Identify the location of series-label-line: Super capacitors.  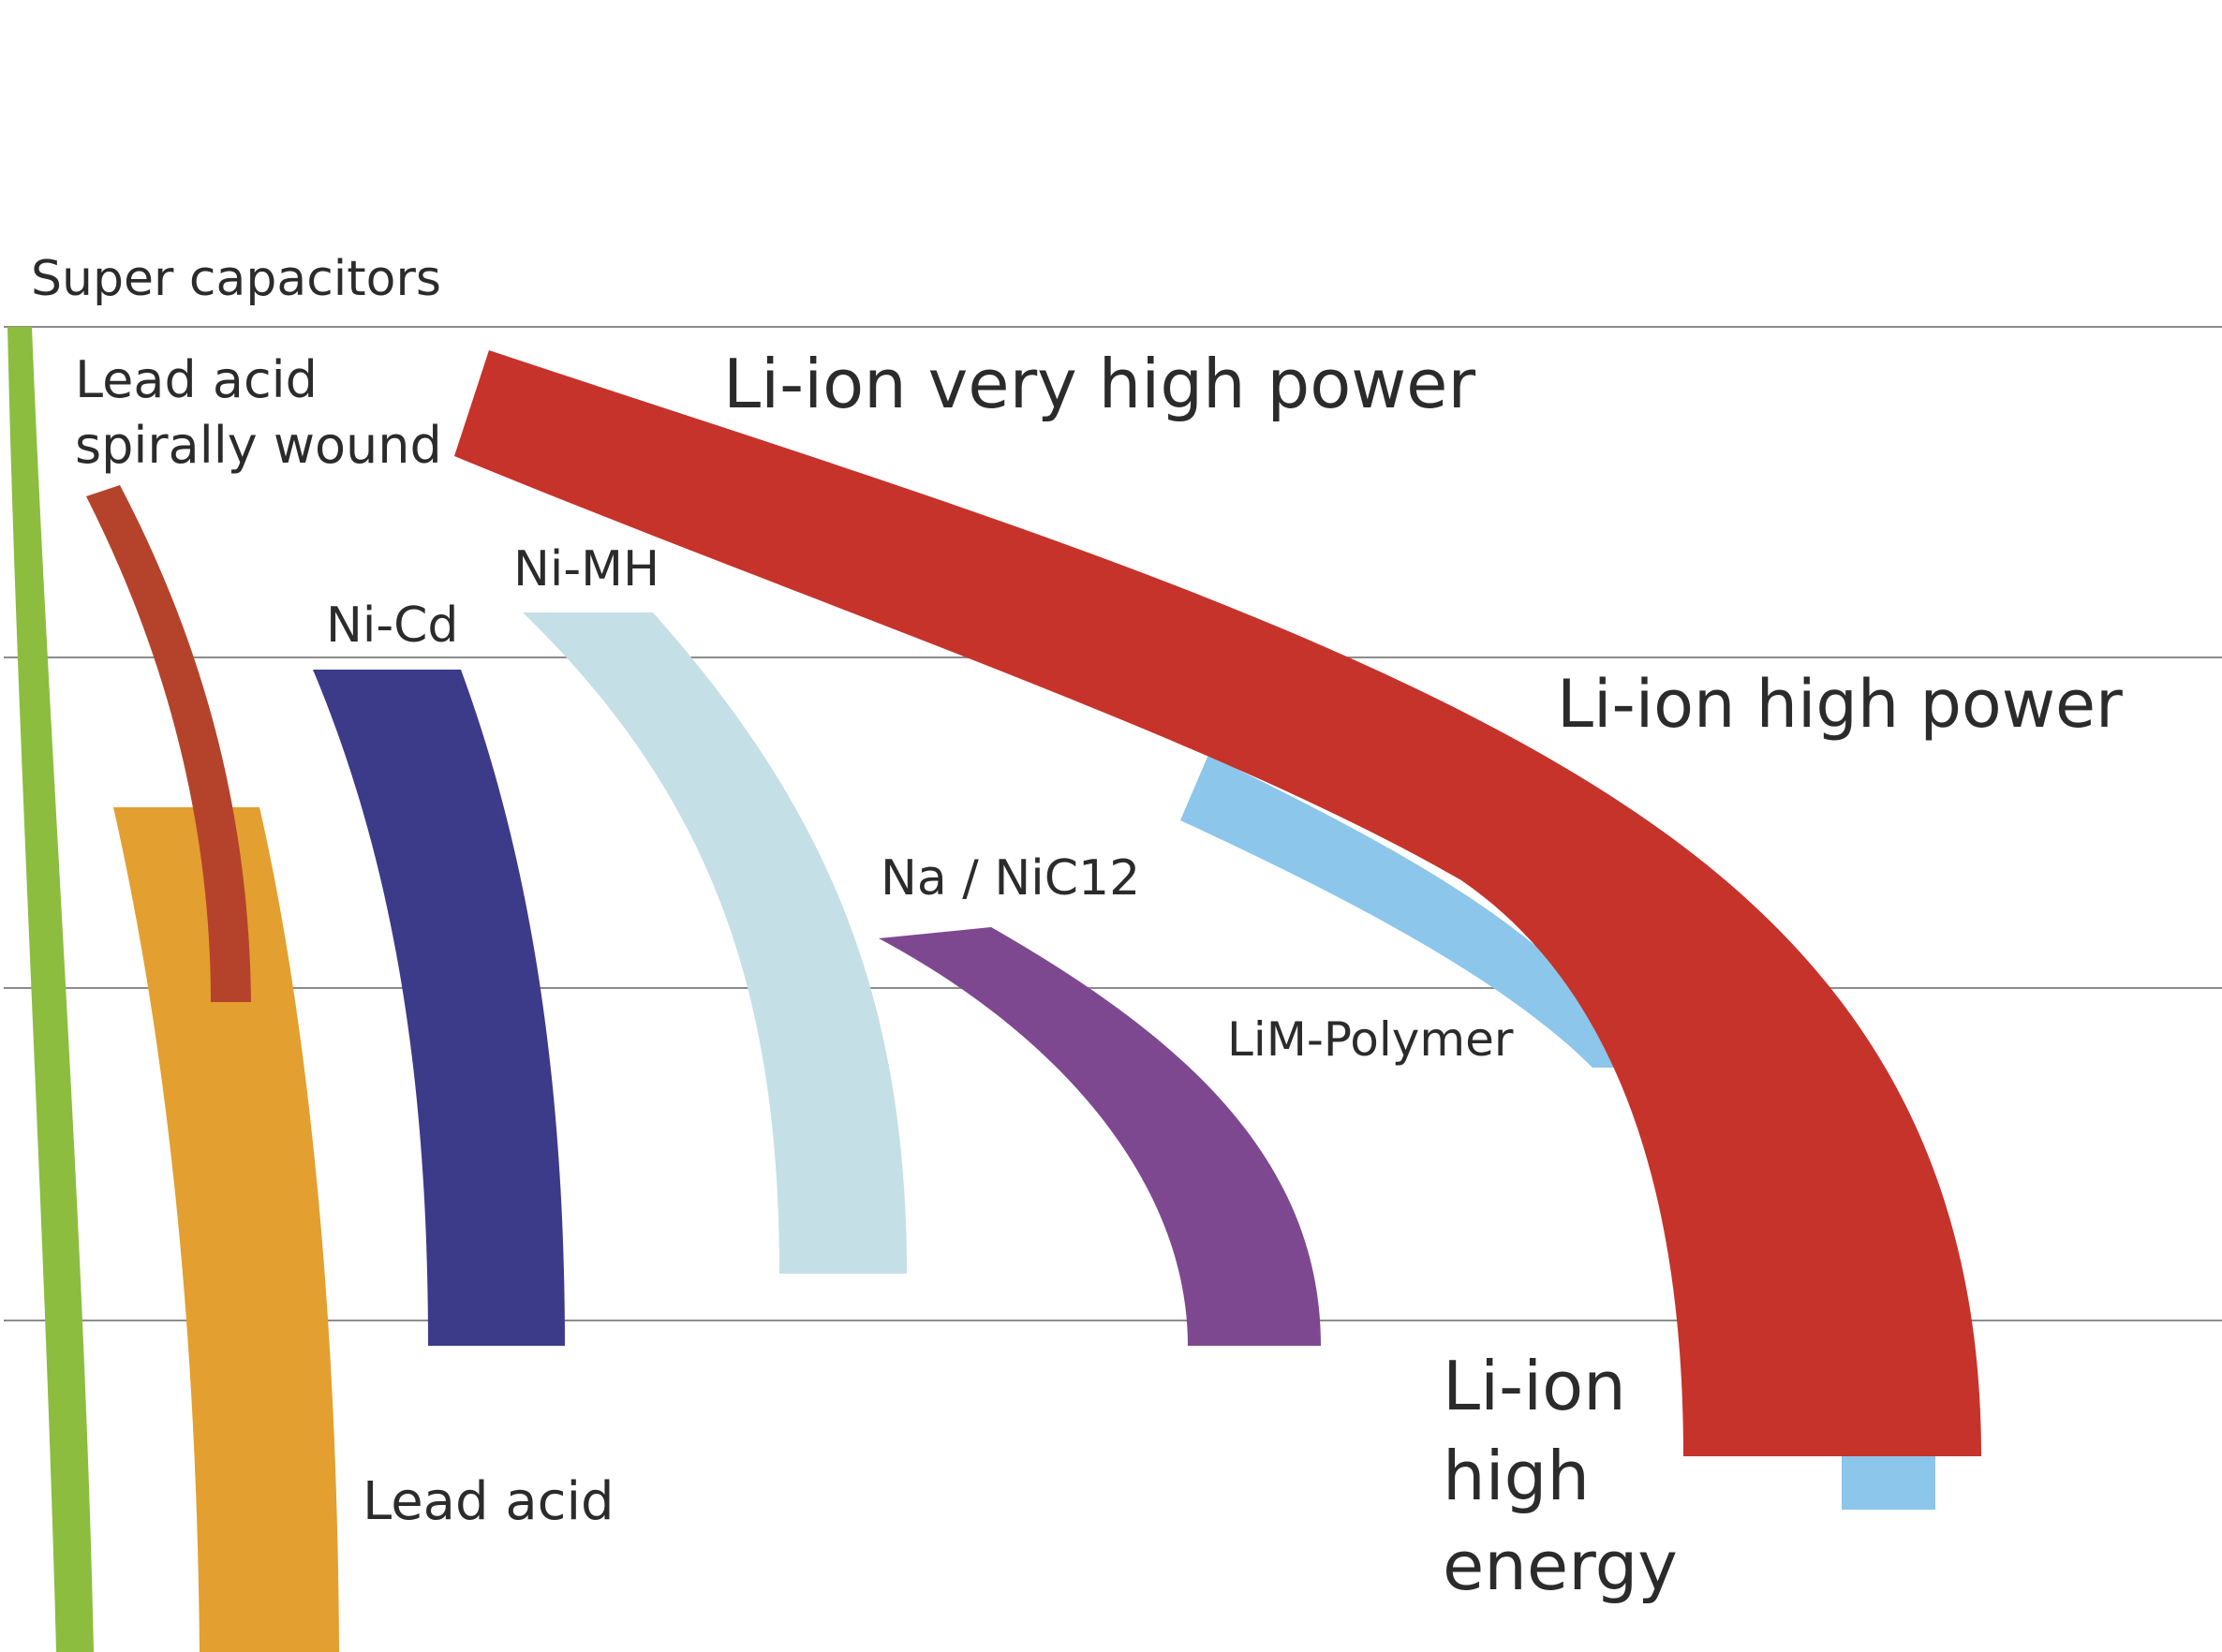
(236, 279).